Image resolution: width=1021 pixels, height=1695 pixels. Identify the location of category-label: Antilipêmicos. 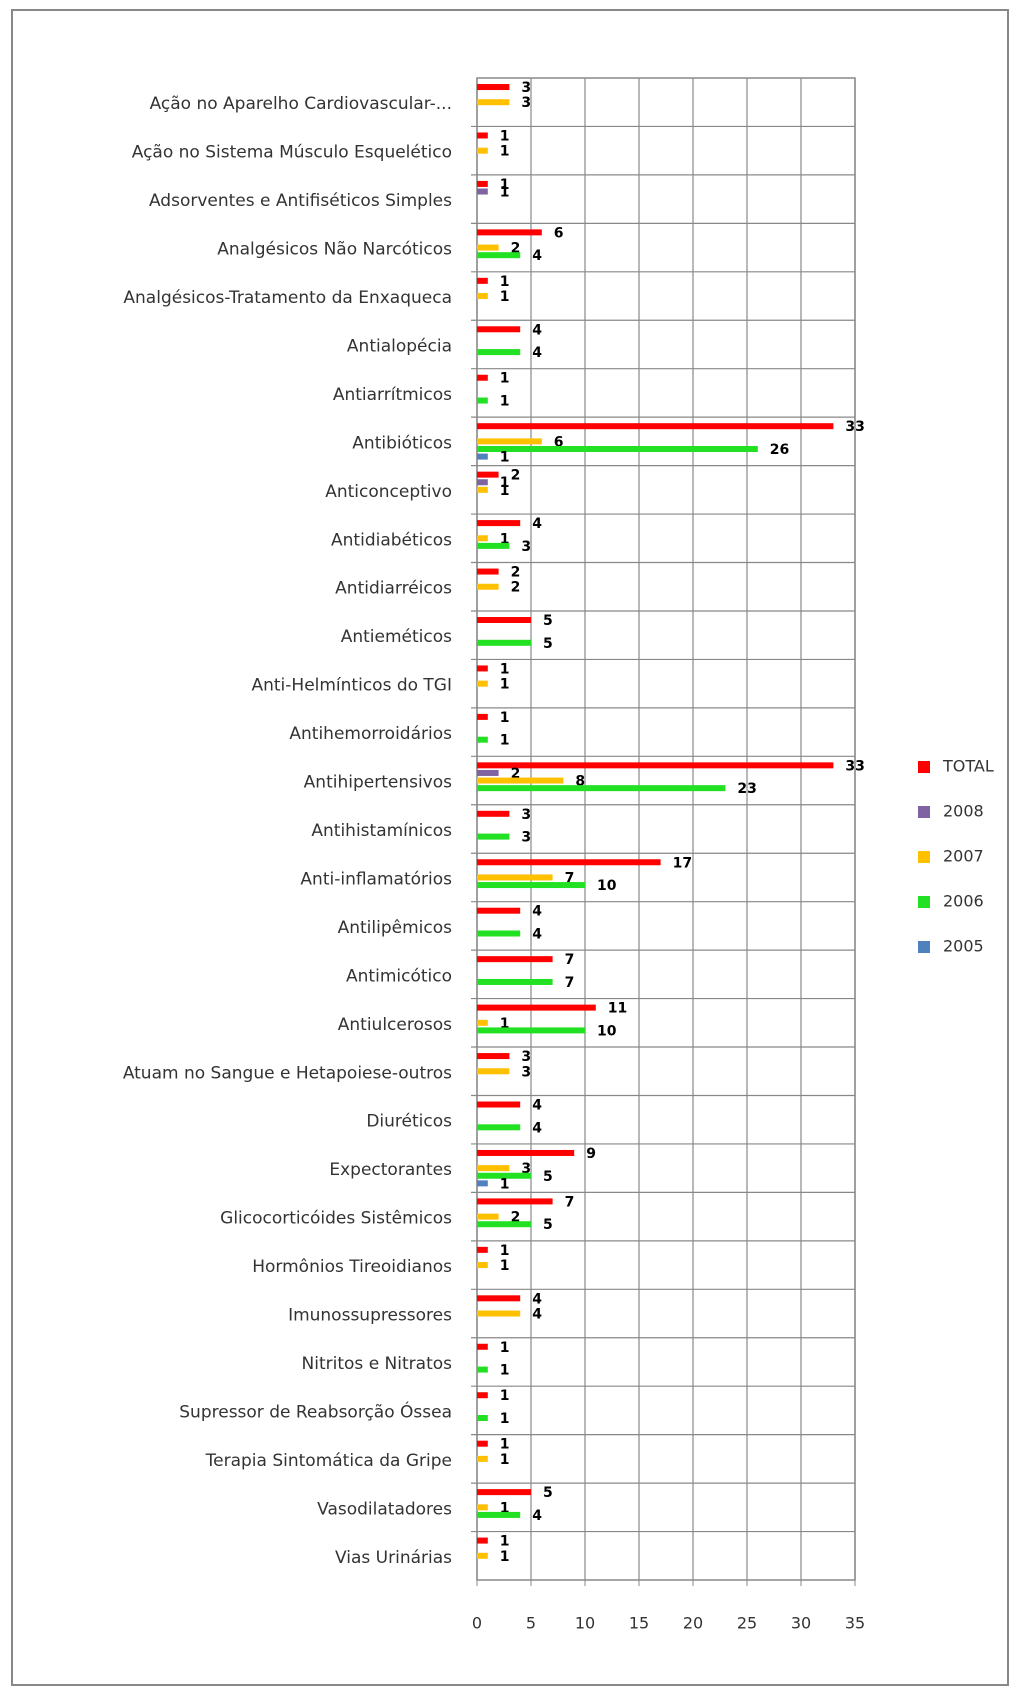
(395, 928).